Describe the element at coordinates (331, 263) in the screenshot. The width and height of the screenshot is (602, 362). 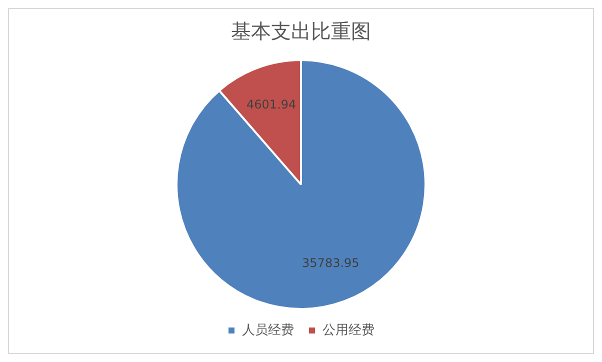
I see `data-label: 35783.95` at that location.